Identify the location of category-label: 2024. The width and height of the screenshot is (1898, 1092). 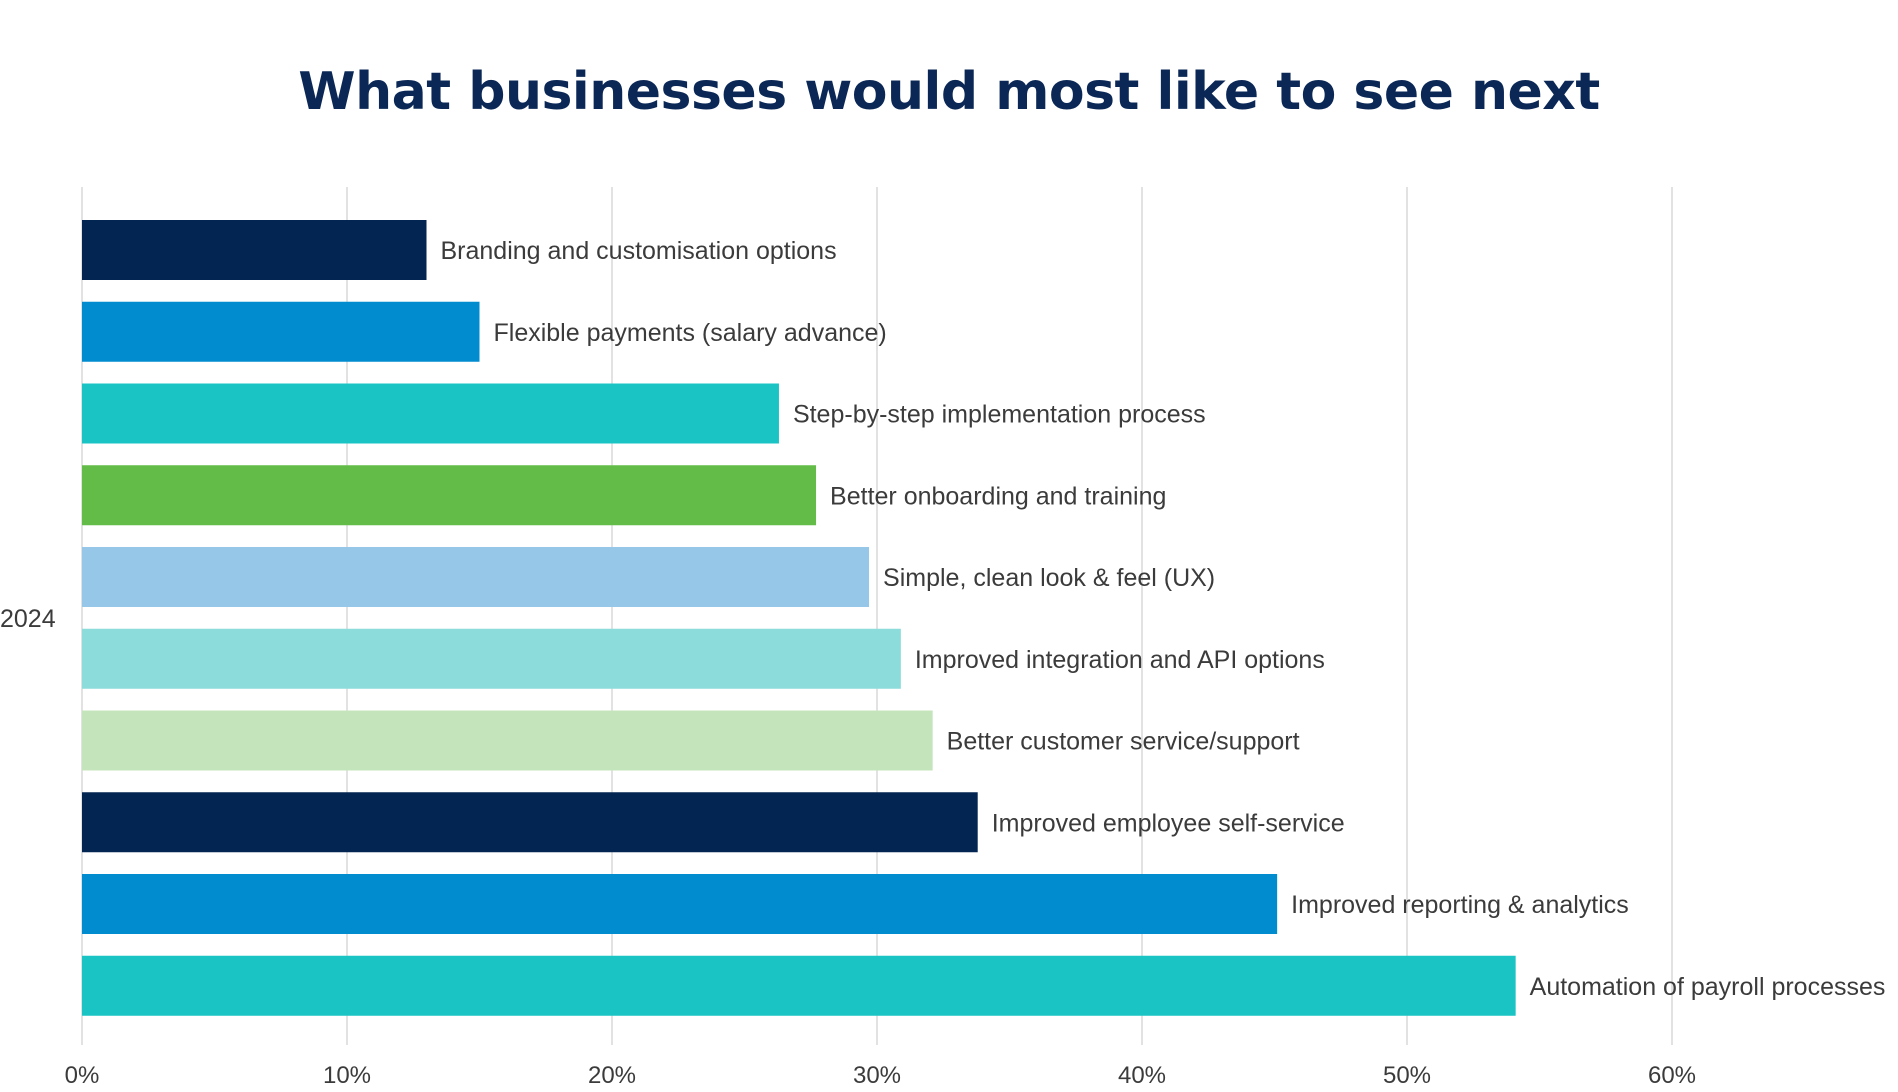
(28, 619).